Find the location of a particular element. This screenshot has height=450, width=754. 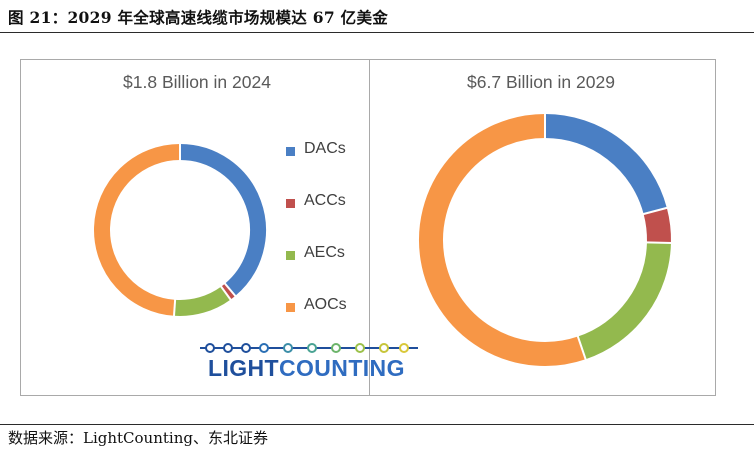

legend-swatch-aecs is located at coordinates (290, 255).